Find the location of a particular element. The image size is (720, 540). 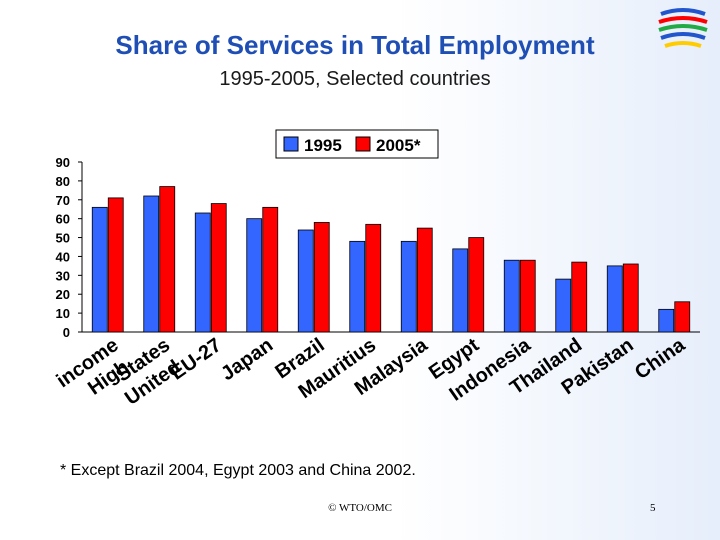

bar-1995-egypt is located at coordinates (460, 290).